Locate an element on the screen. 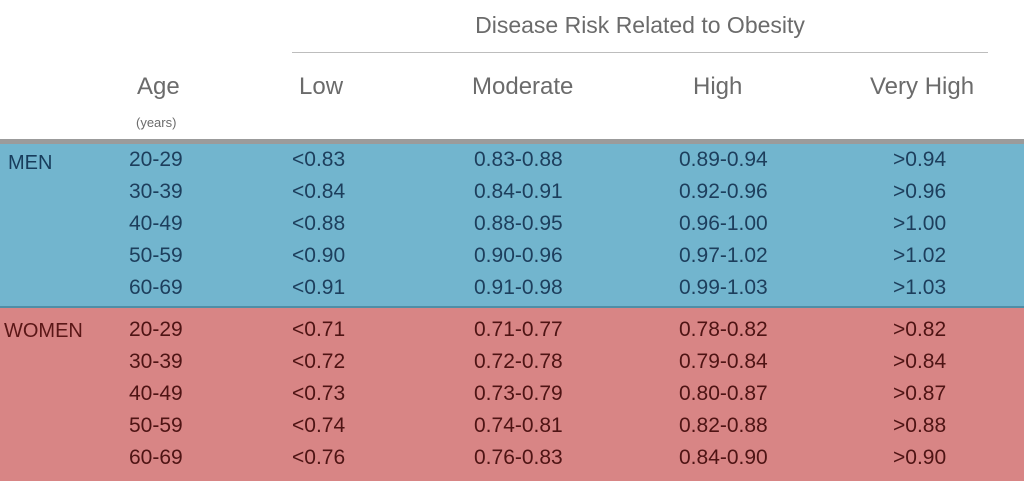 This screenshot has width=1024, height=481. cell-very-high: >0.94 is located at coordinates (920, 159).